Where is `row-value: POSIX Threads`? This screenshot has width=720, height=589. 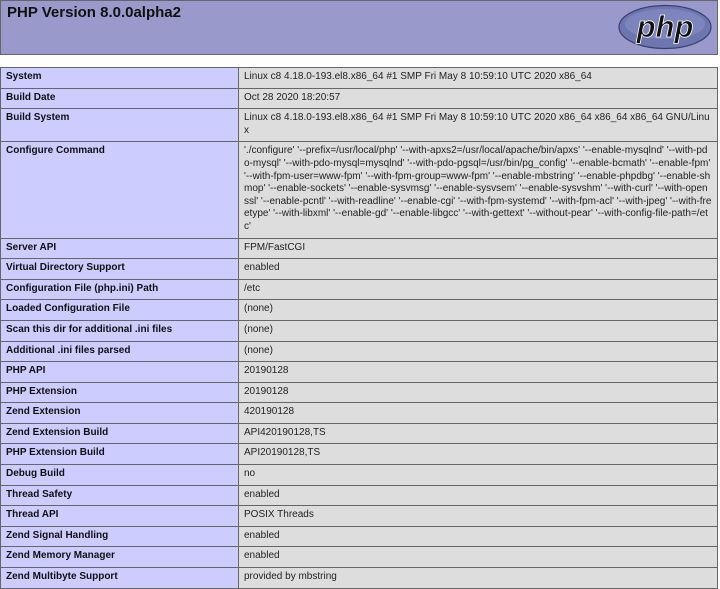
row-value: POSIX Threads is located at coordinates (478, 516).